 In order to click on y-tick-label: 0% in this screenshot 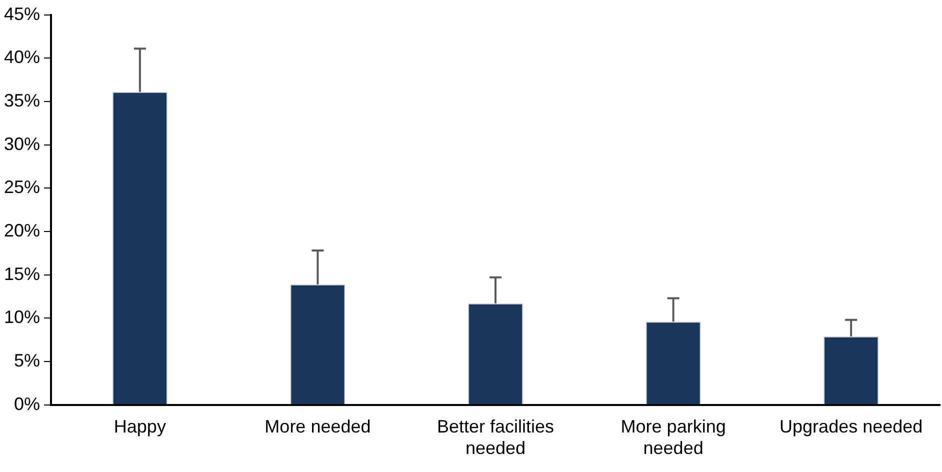, I will do `click(27, 404)`.